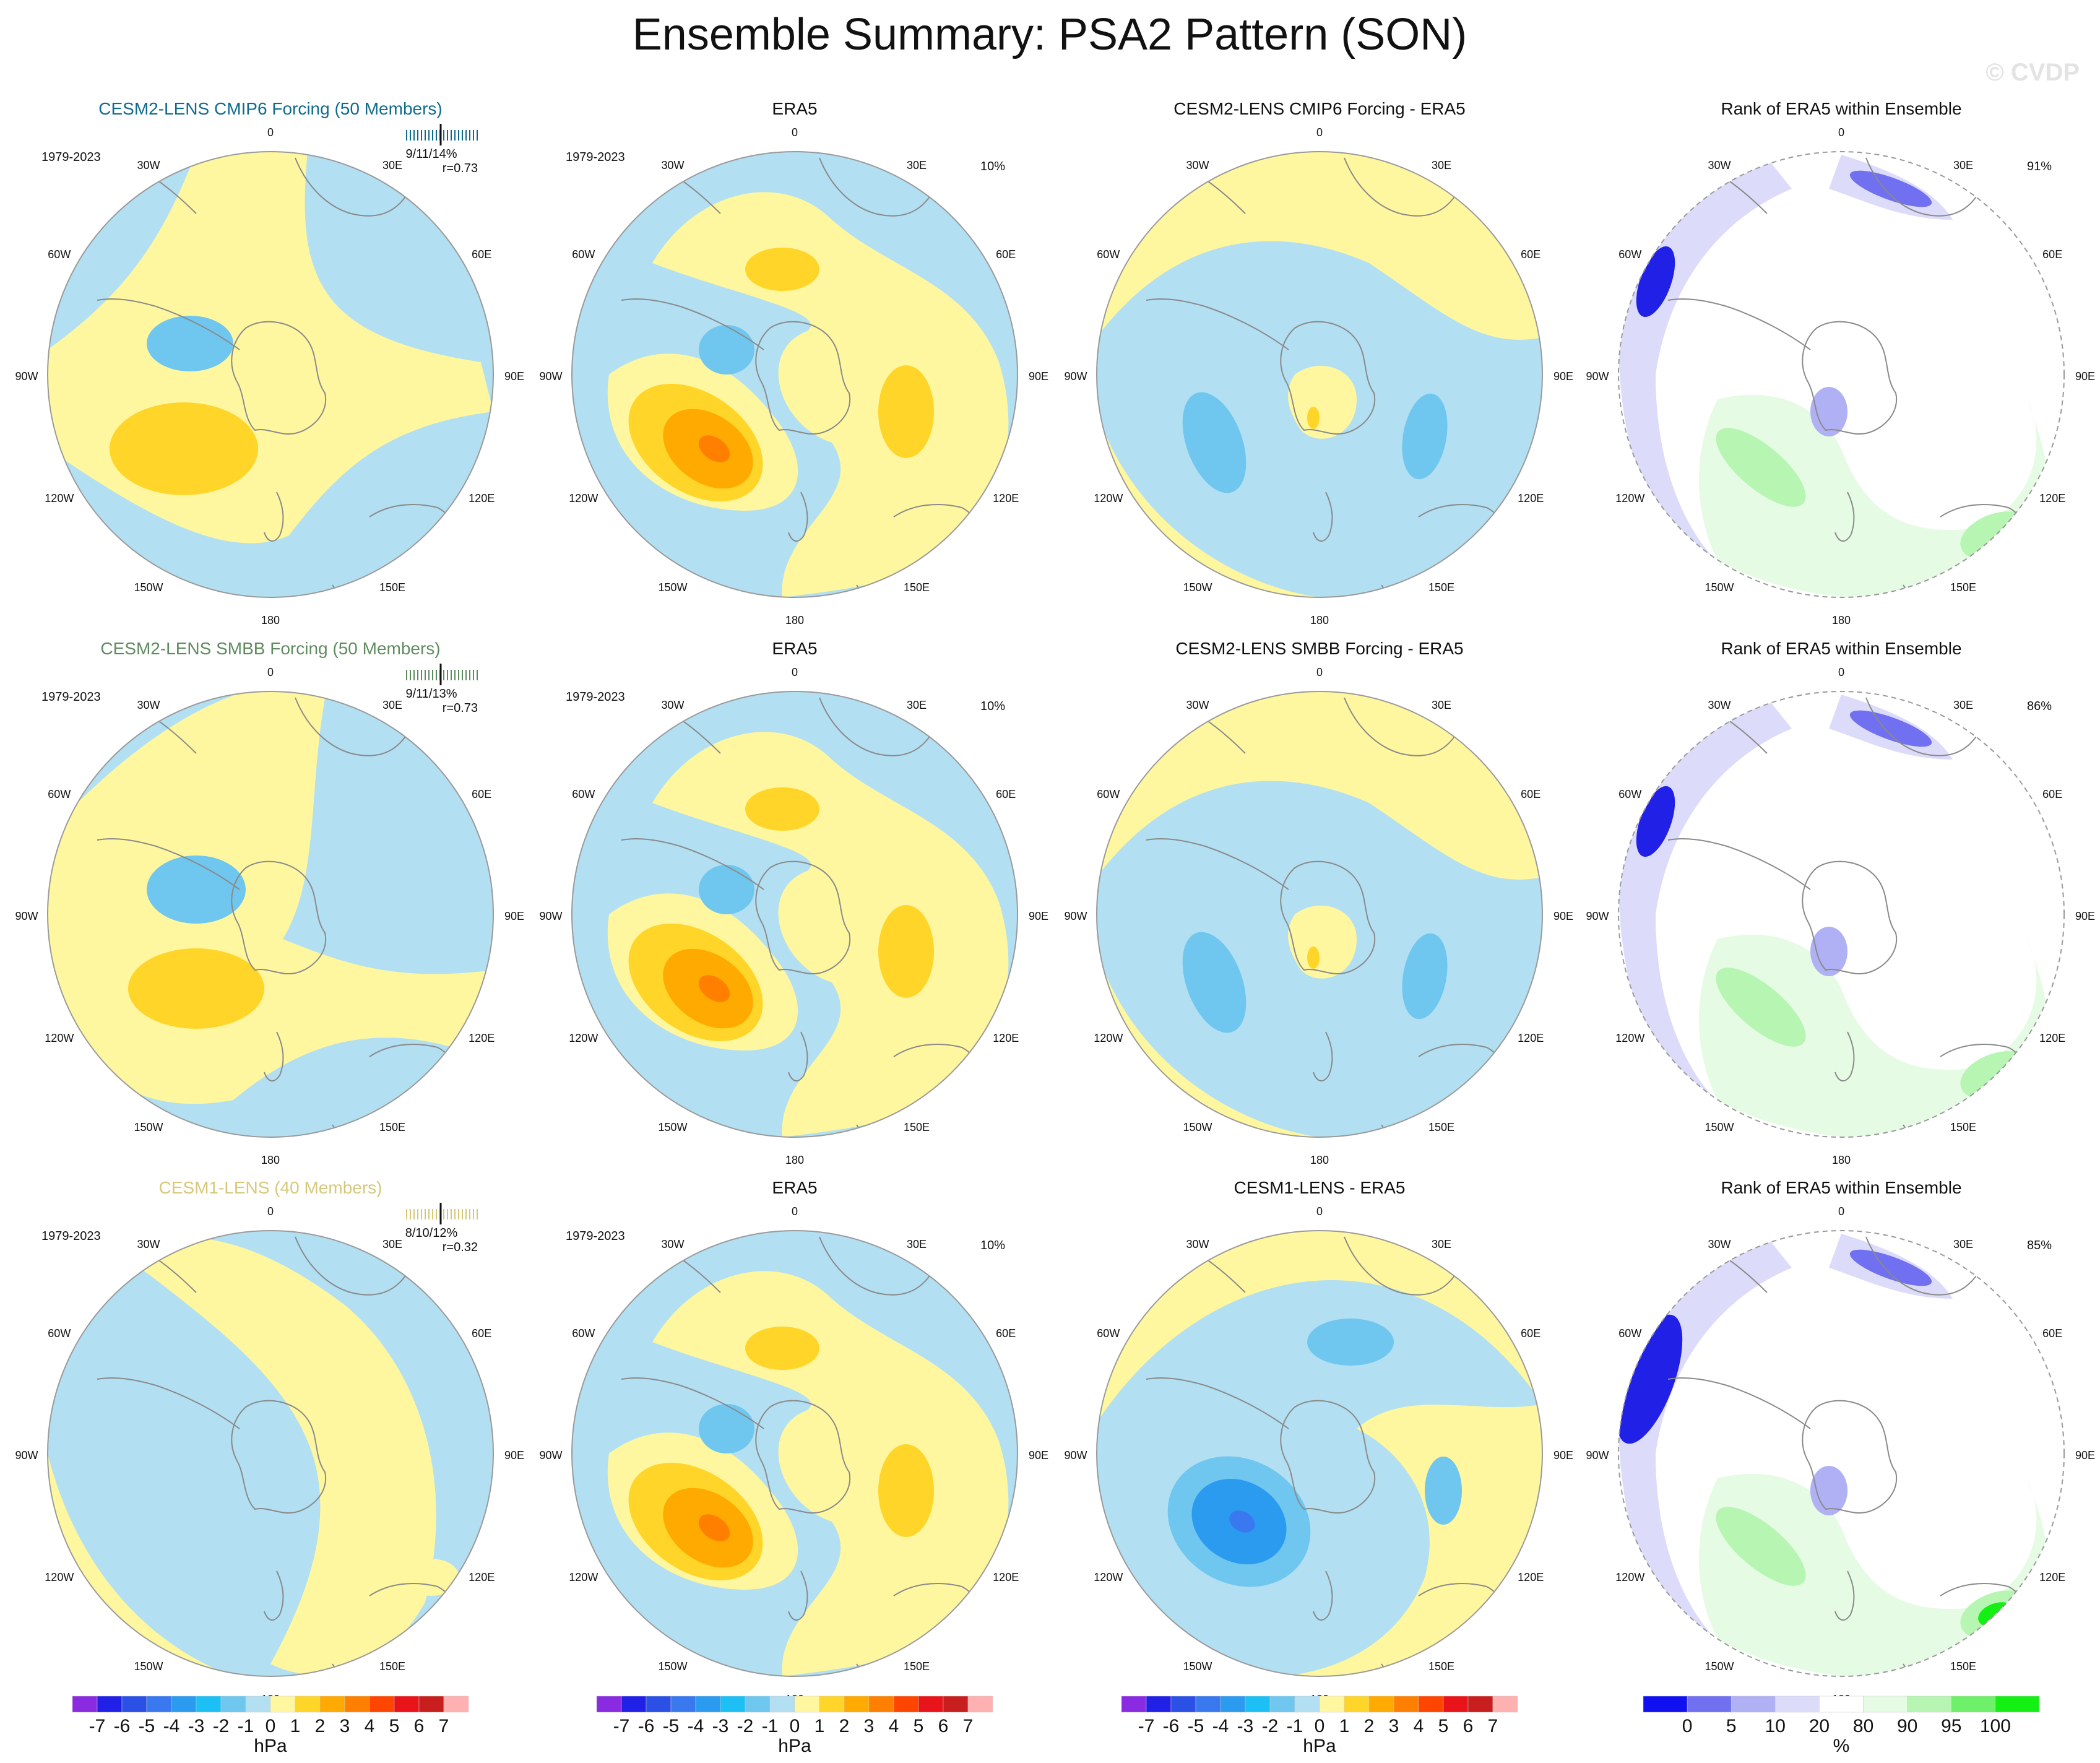 This screenshot has height=1763, width=2100. Describe the element at coordinates (1951, 1726) in the screenshot. I see `colorbar-tick-label: 95` at that location.